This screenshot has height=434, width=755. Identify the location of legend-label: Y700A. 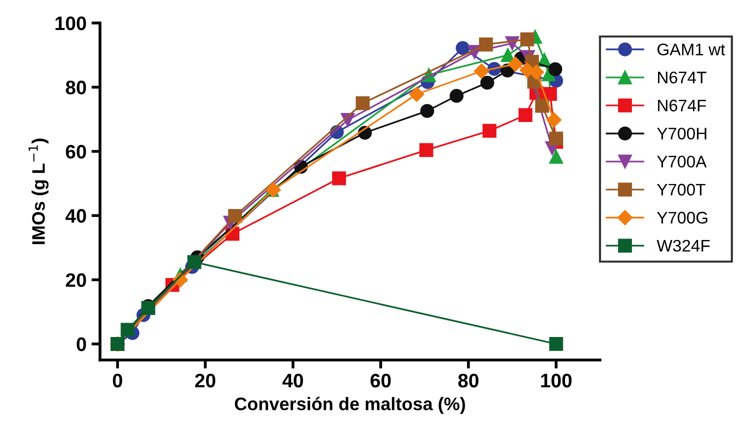
(682, 162).